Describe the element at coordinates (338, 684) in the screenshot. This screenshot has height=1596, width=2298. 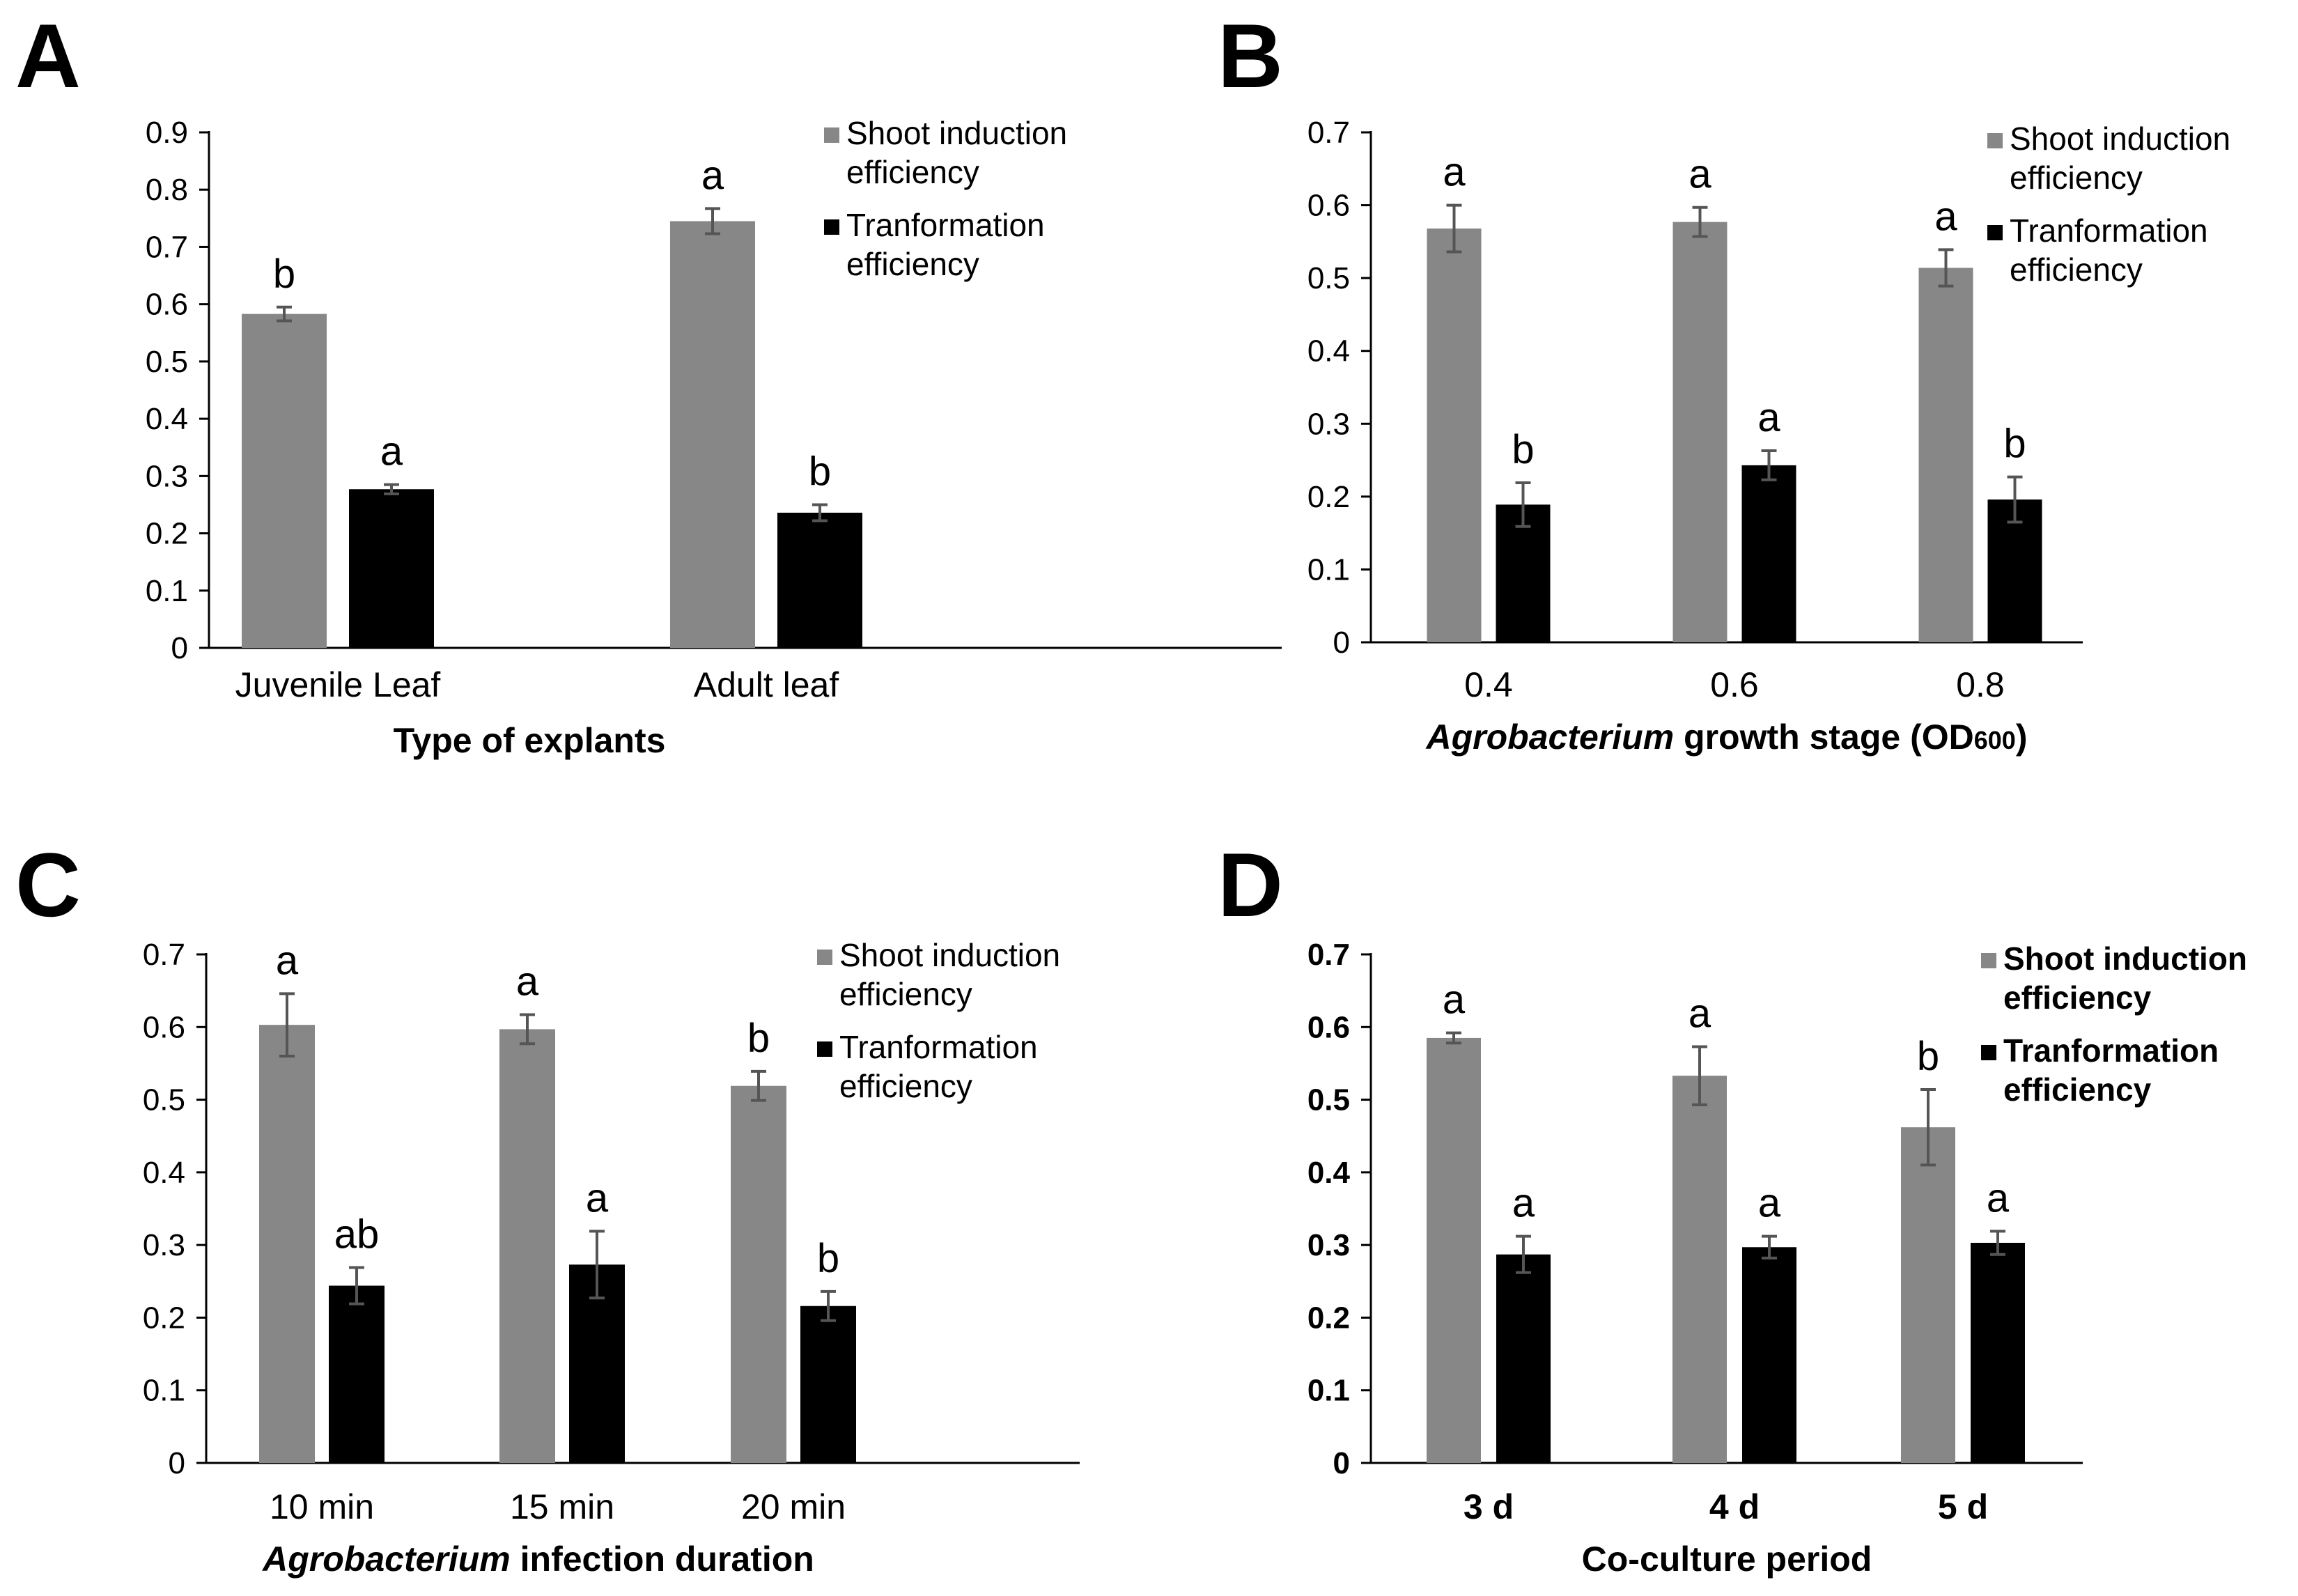
I see `x-category-label: Juvenile Leaf` at that location.